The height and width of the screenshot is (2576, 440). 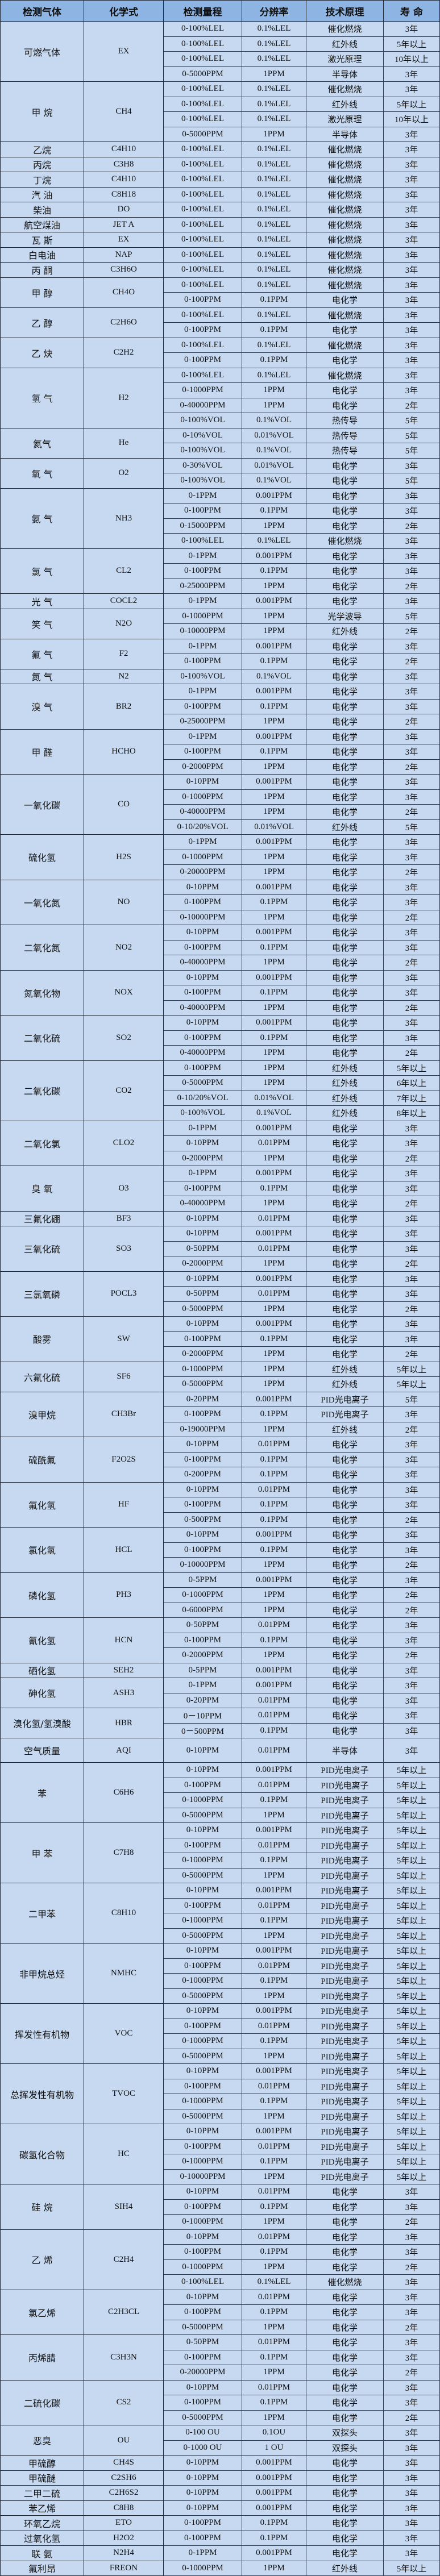 What do you see at coordinates (124, 1249) in the screenshot?
I see `formula-cell: SO3` at bounding box center [124, 1249].